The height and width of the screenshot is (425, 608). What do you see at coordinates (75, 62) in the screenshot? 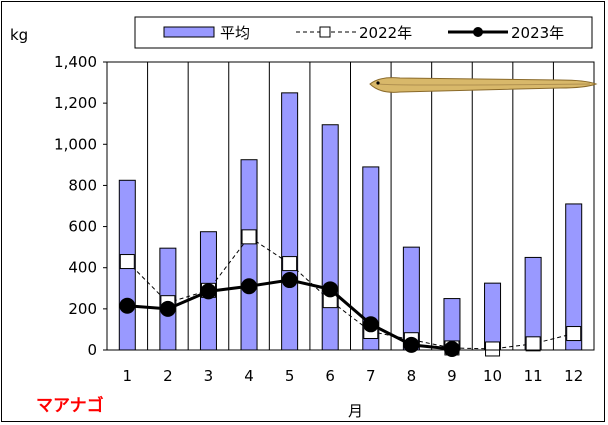
I see `y-tick-label: 1,400` at bounding box center [75, 62].